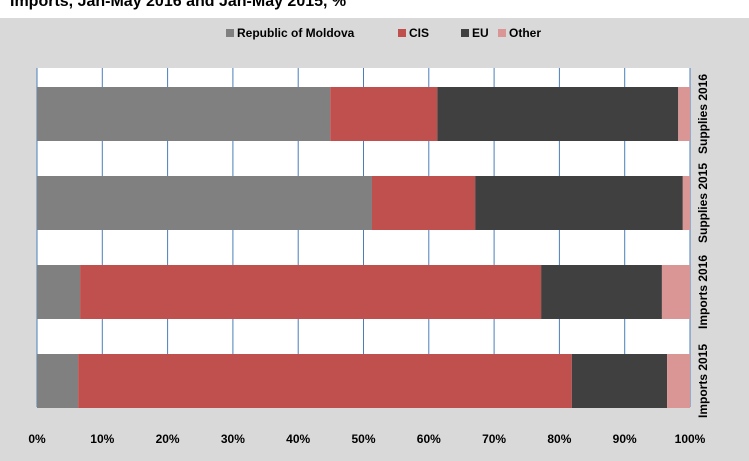 This screenshot has height=461, width=749. Describe the element at coordinates (703, 292) in the screenshot. I see `y-tick-label: Imports 2016` at that location.